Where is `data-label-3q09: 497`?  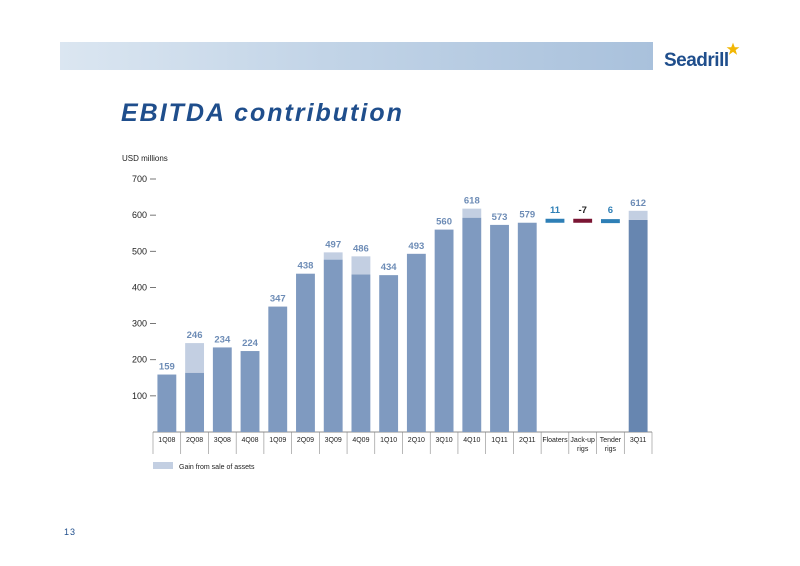
data-label-3q09: 497 is located at coordinates (333, 244).